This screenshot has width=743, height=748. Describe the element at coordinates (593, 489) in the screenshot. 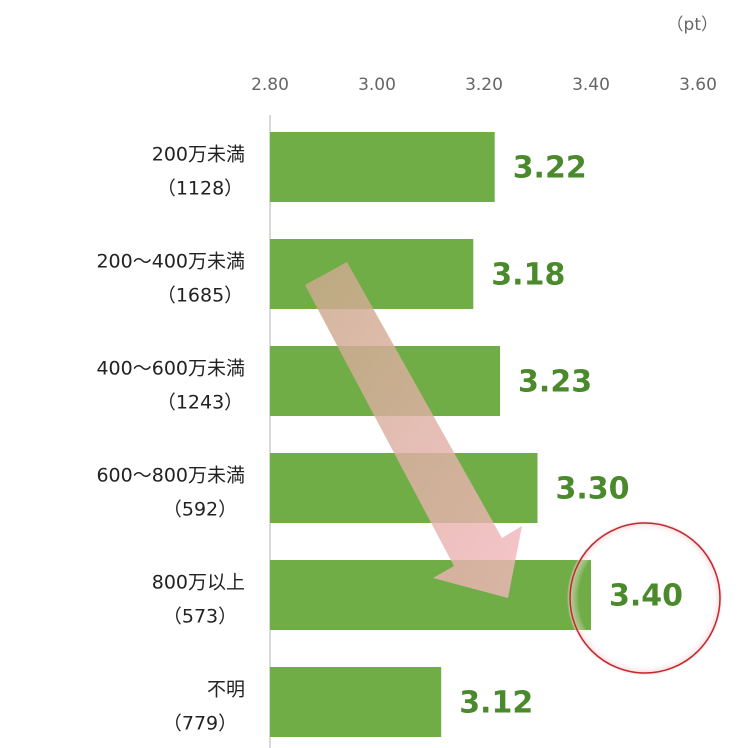

I see `value-label: 3.30` at that location.